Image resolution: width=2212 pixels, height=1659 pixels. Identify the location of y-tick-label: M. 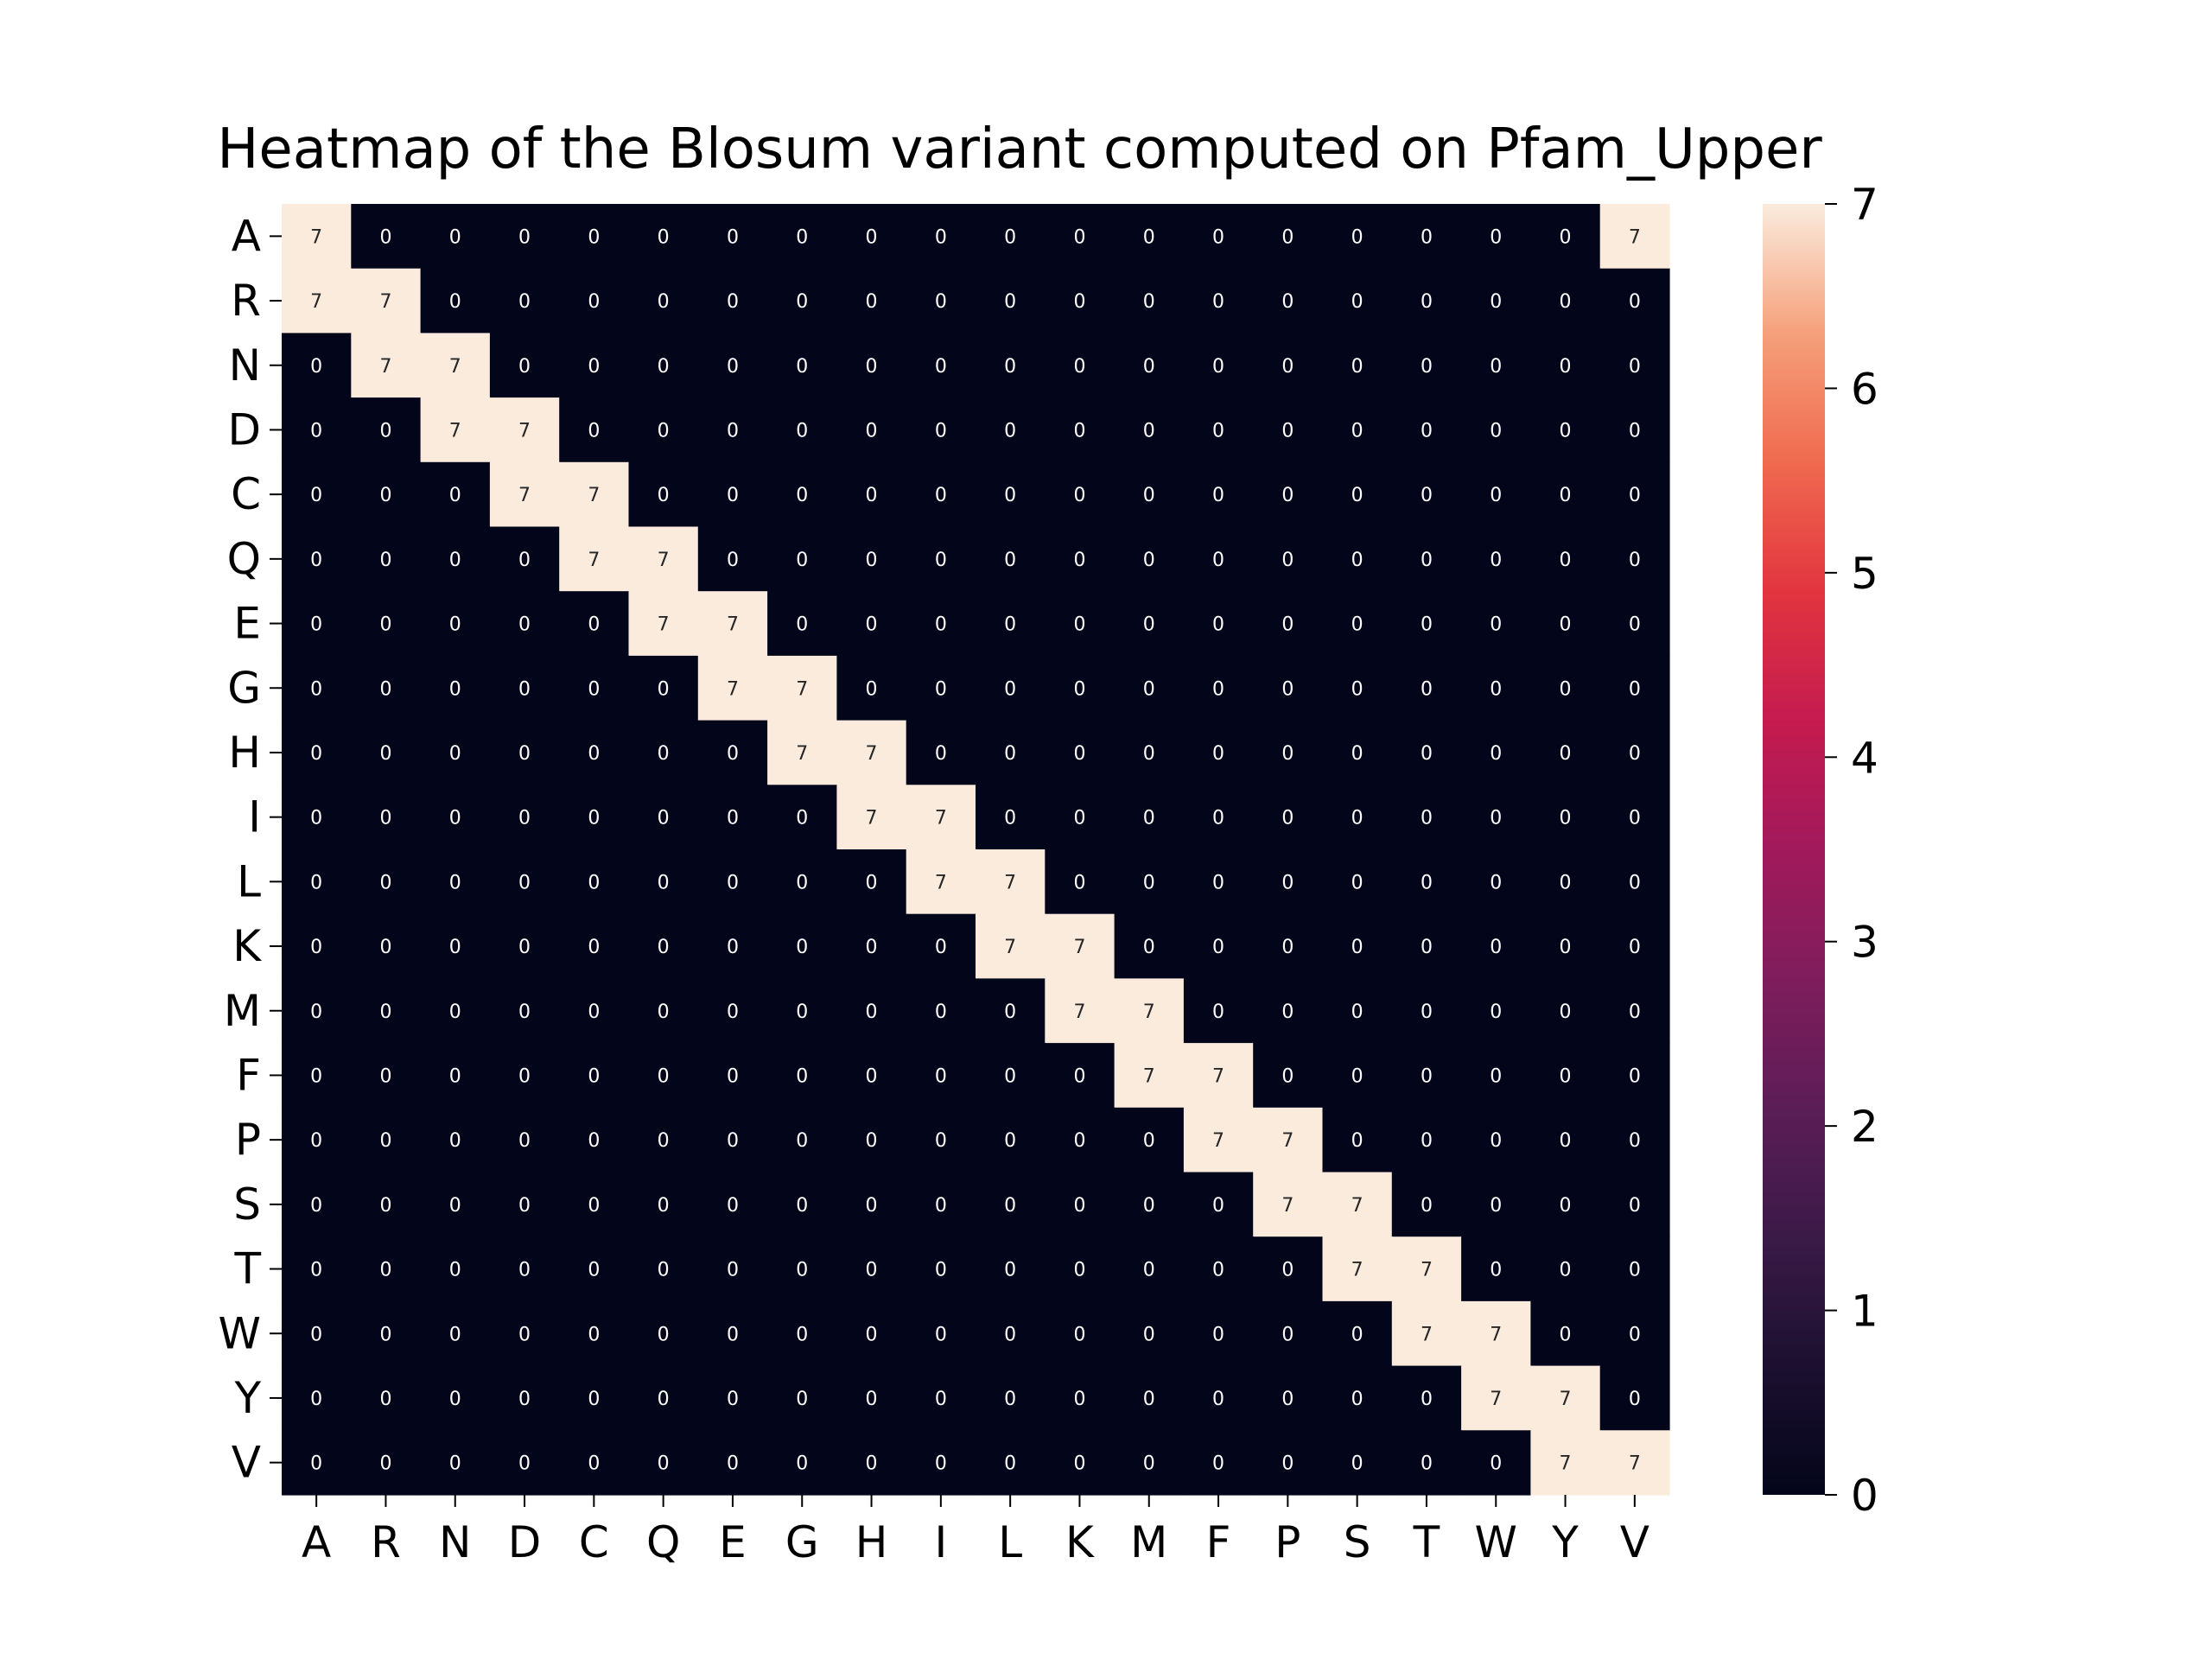
(242, 1011).